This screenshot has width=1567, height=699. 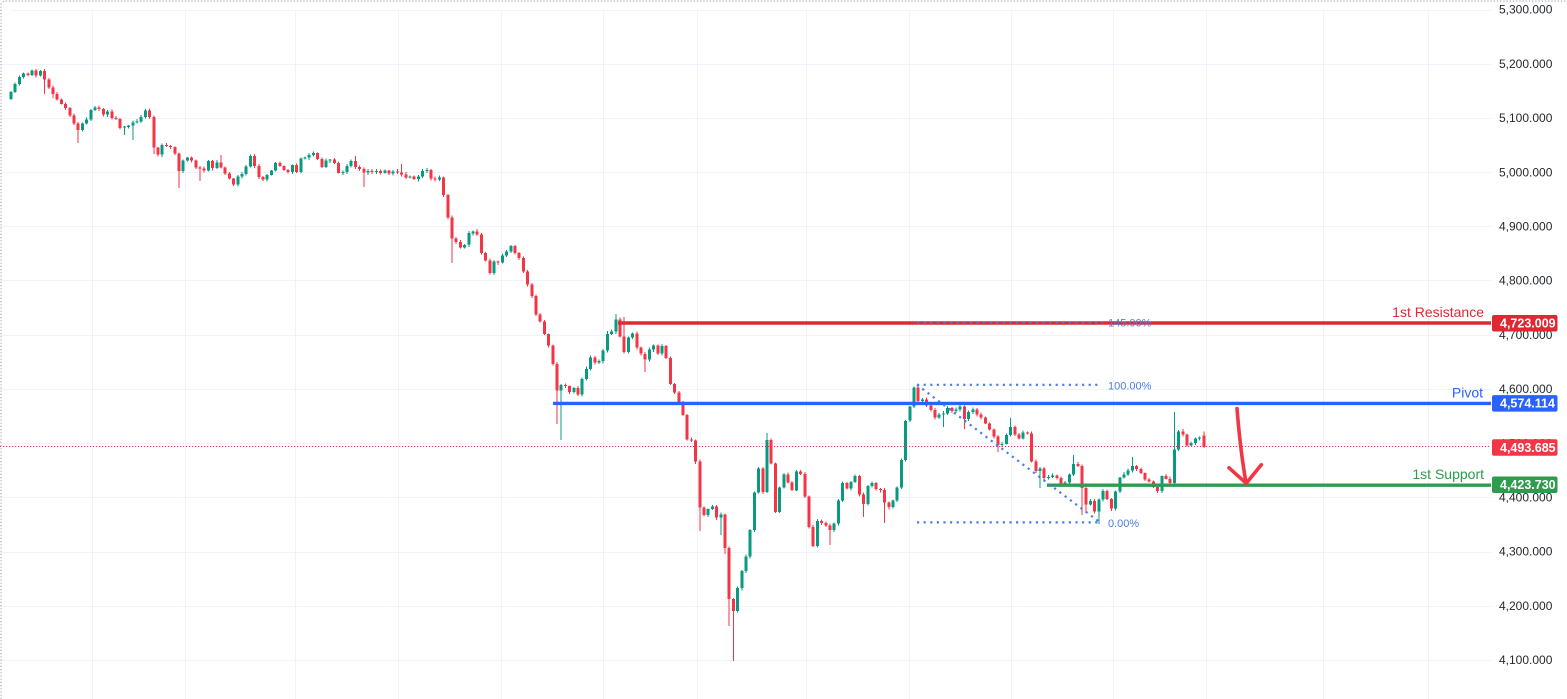 What do you see at coordinates (1526, 118) in the screenshot?
I see `svg-text: 5,100.000` at bounding box center [1526, 118].